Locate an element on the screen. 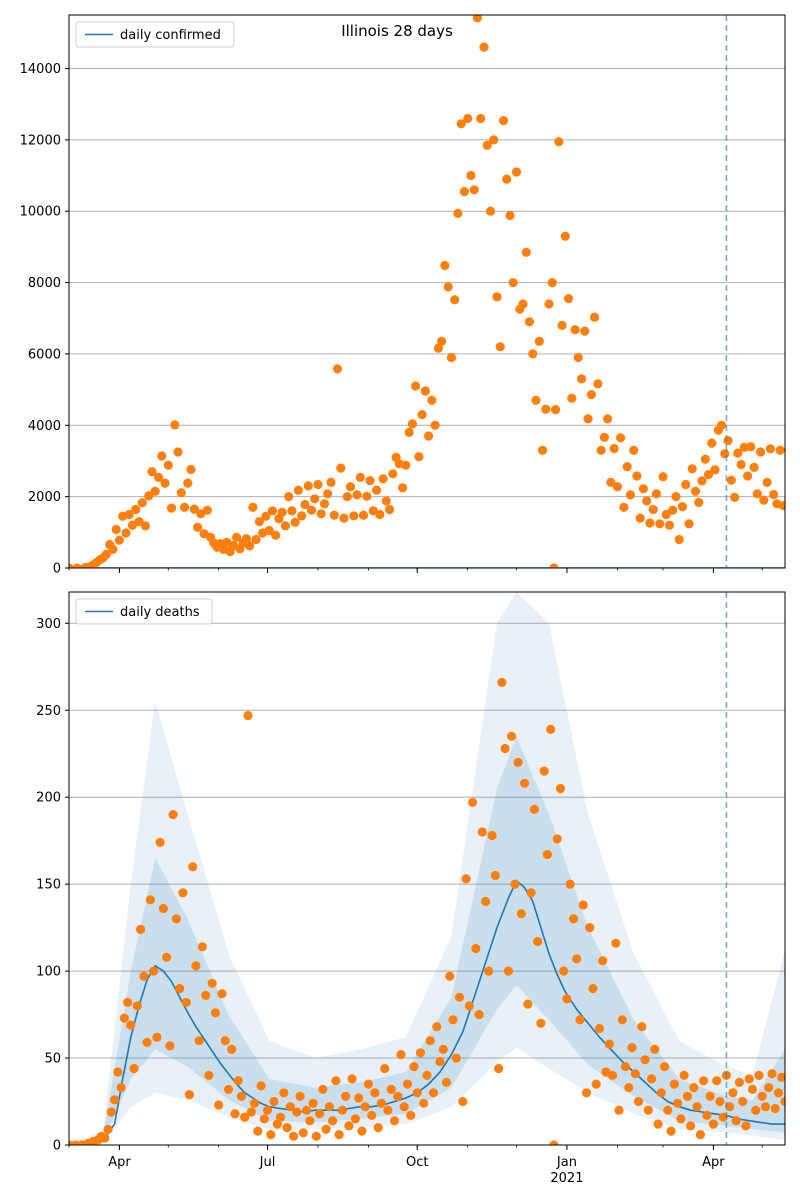  x-tick-label: Jul is located at coordinates (267, 1162).